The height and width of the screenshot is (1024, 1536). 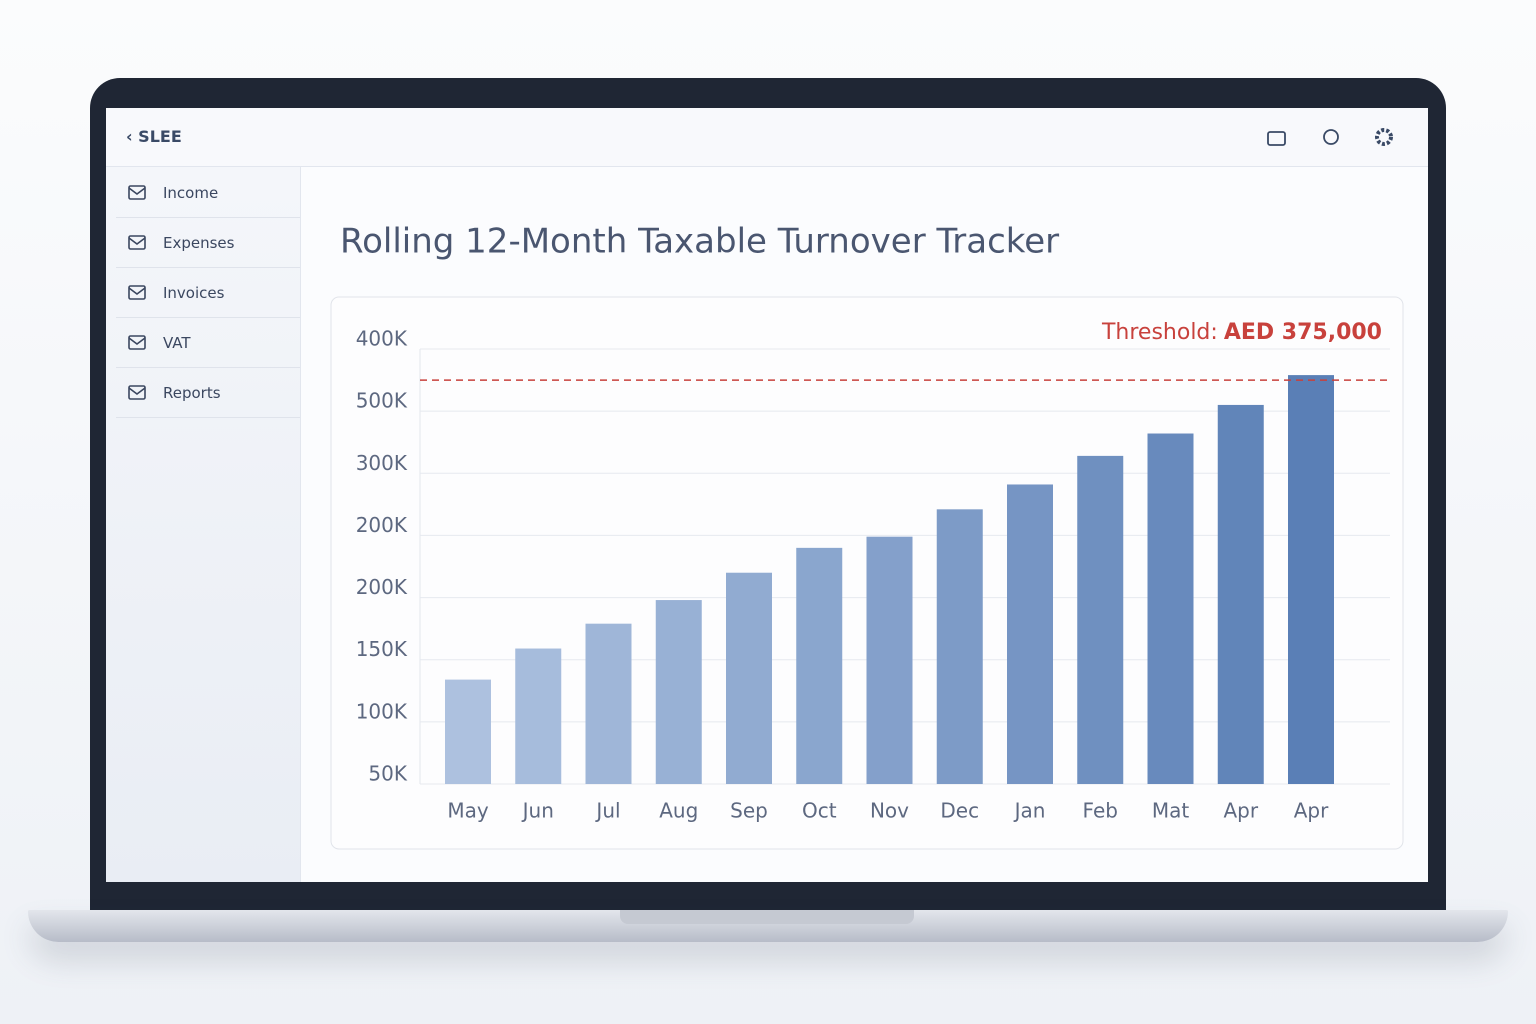 I want to click on x-tick-label: Dec, so click(x=959, y=811).